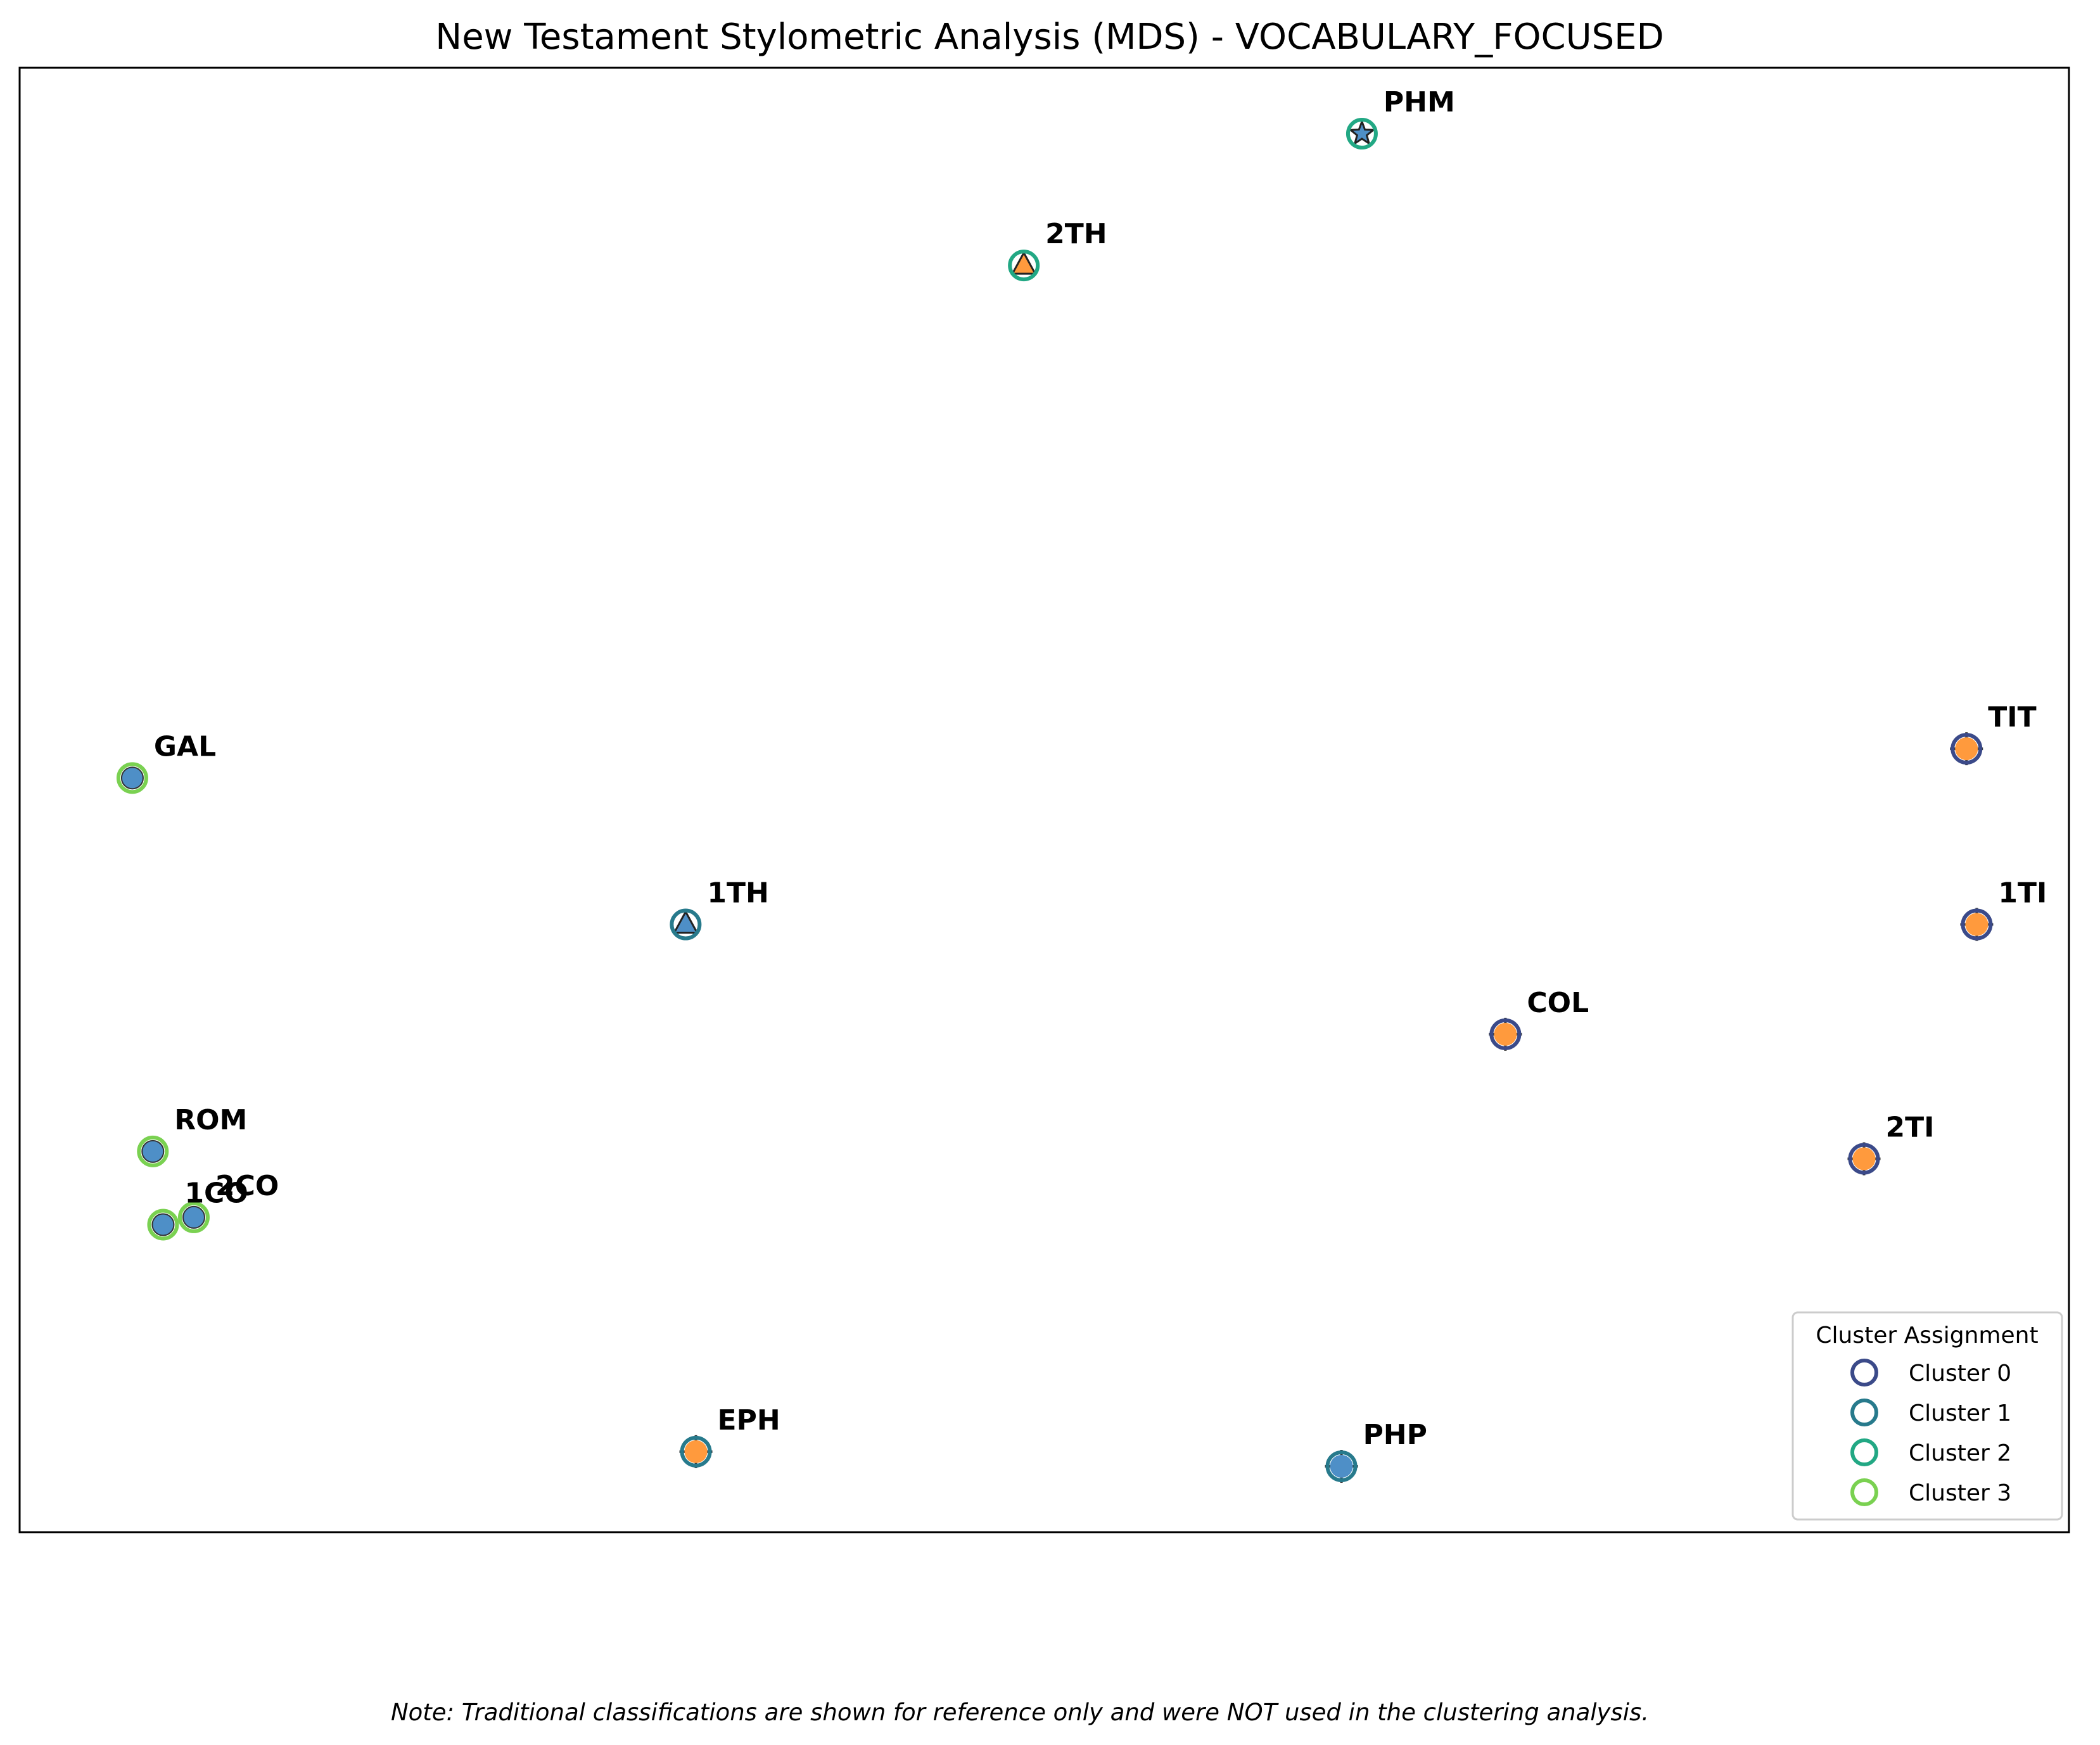 The height and width of the screenshot is (1745, 2100). I want to click on point-marker-phm, so click(1362, 132).